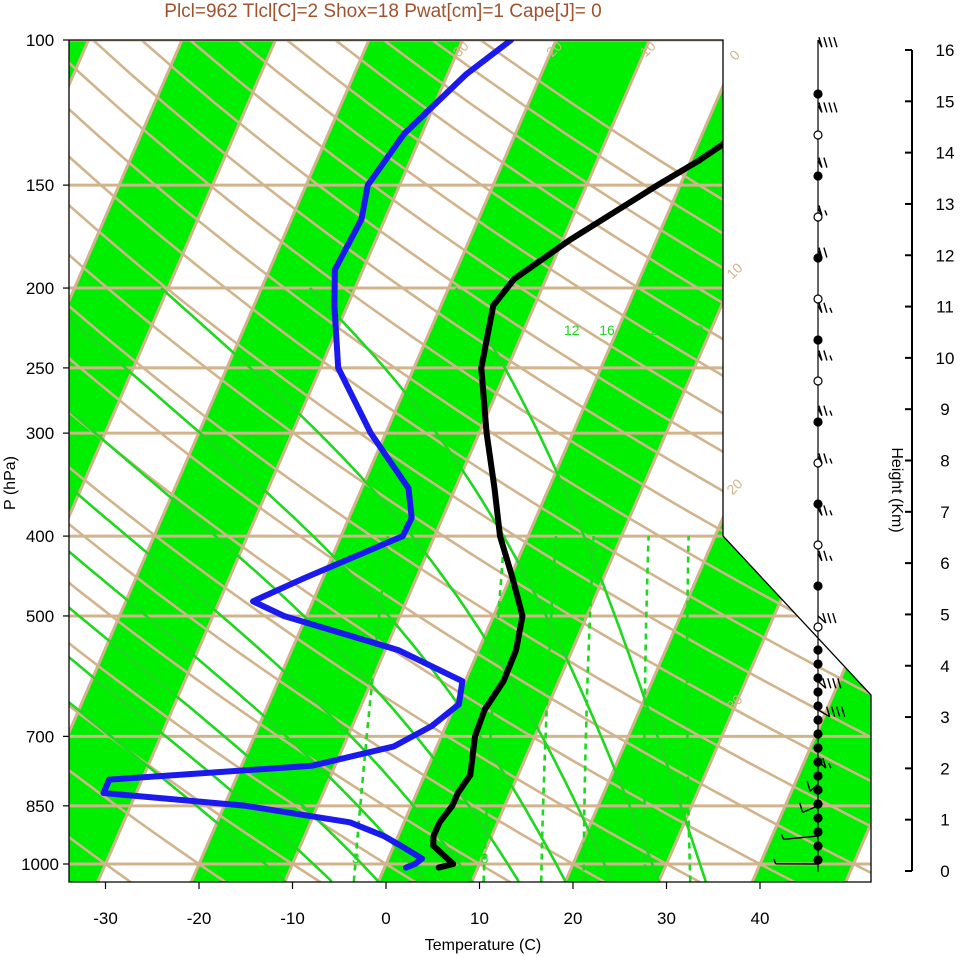  I want to click on mixing-ratio-label: 3, so click(356, 858).